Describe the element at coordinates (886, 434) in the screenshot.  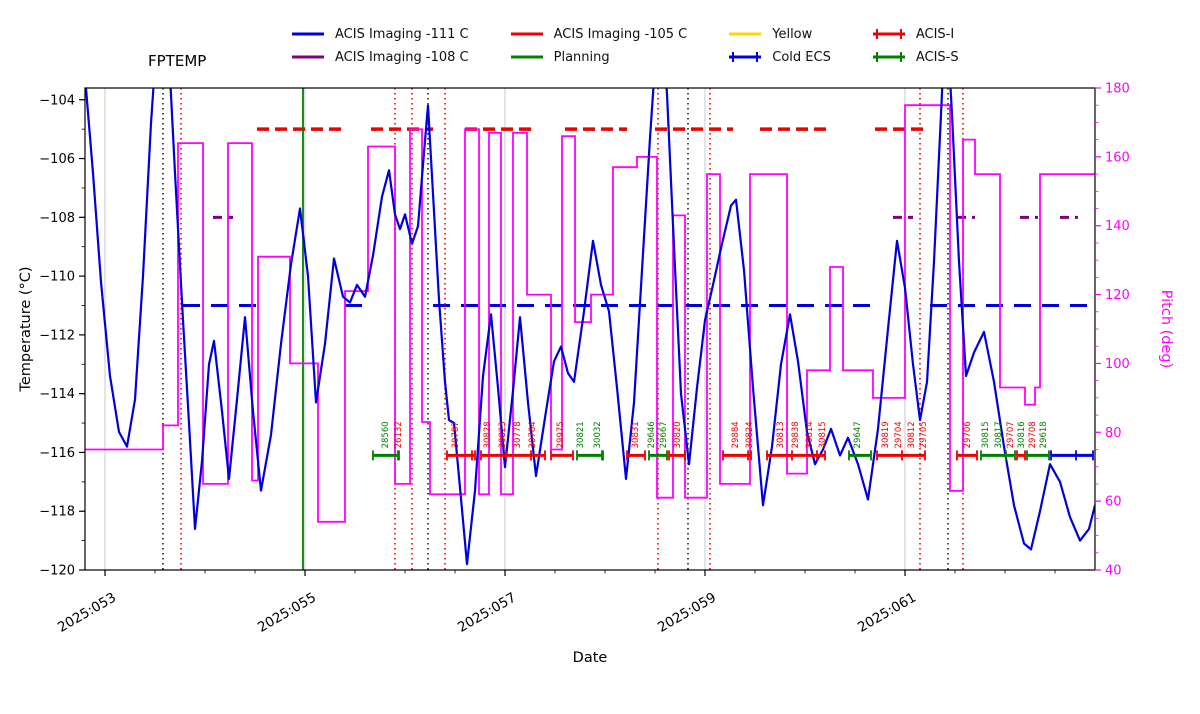
I see `obsid-label: 30819` at that location.